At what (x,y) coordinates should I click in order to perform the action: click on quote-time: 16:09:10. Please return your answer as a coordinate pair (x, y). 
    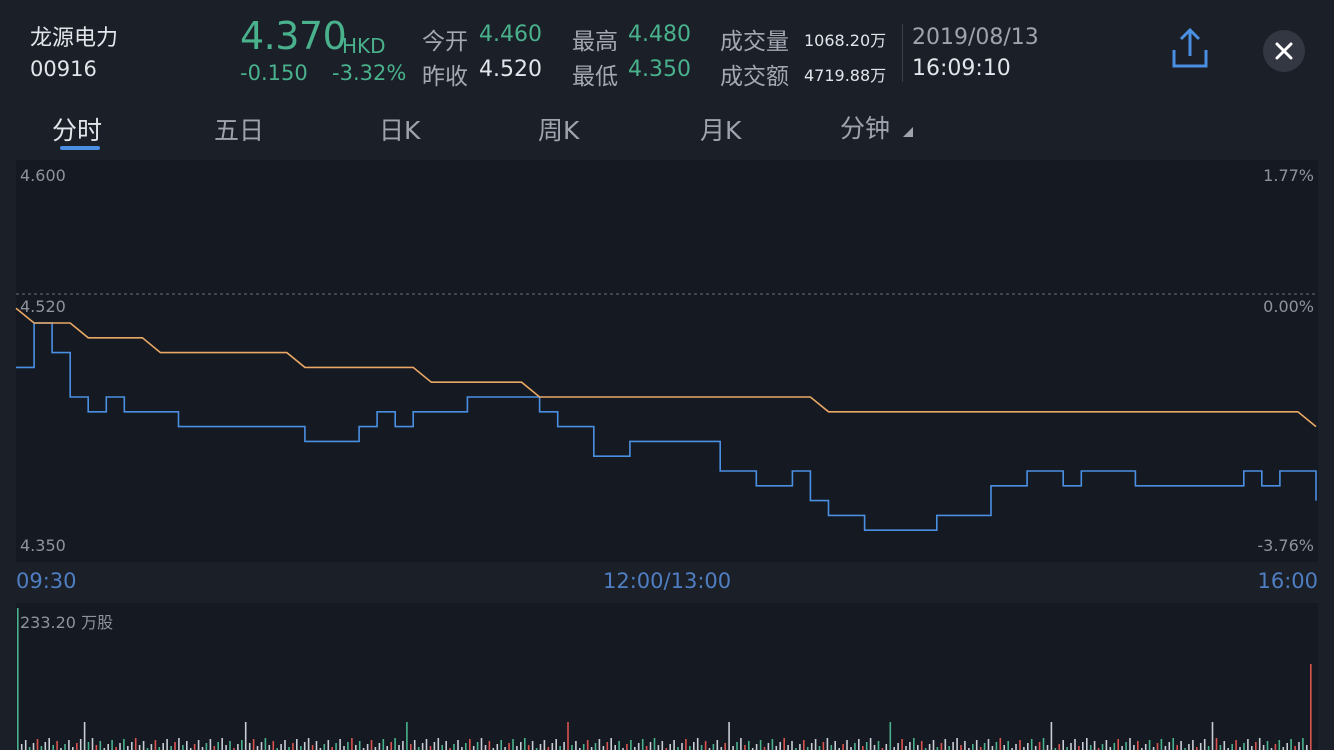
    Looking at the image, I should click on (961, 68).